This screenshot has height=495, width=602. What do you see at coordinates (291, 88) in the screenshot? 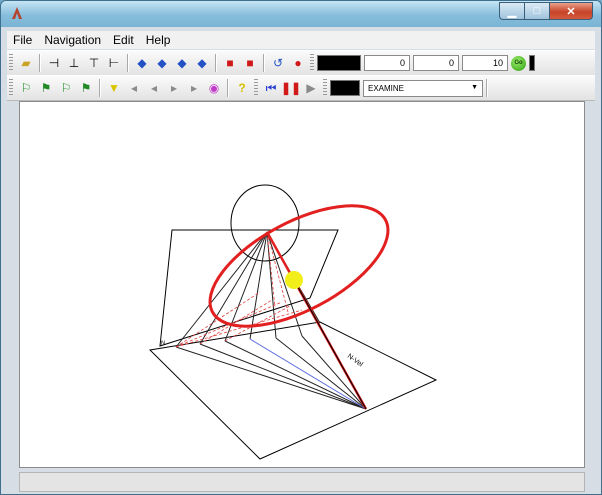
I see `pause-icon: ❚❚` at bounding box center [291, 88].